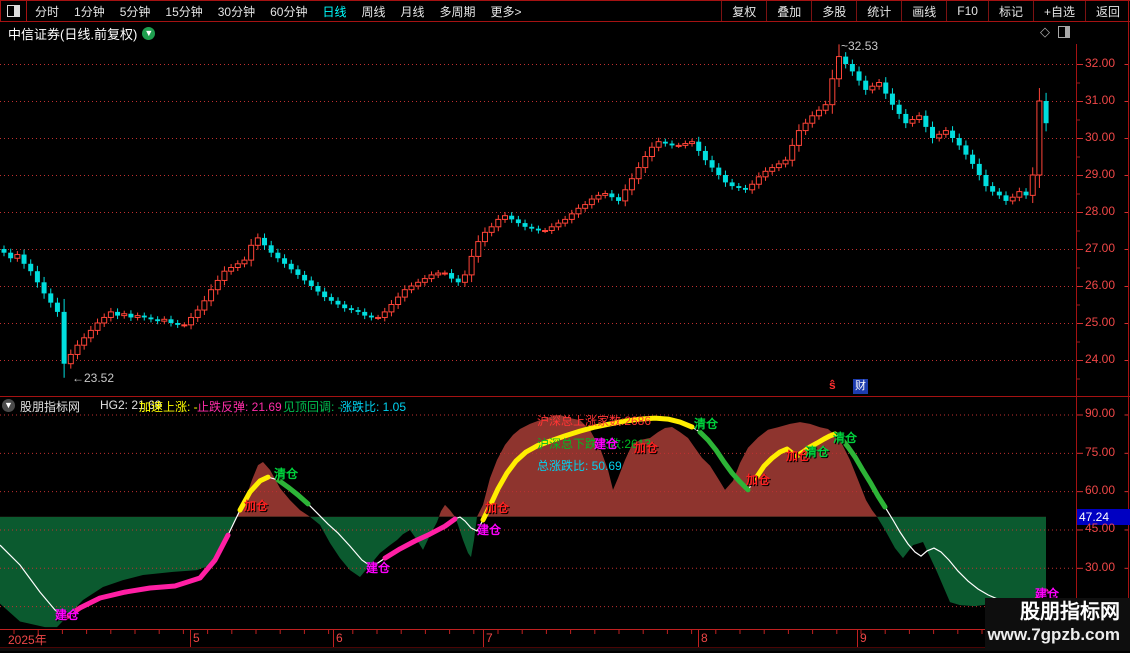 This screenshot has width=1130, height=653. What do you see at coordinates (1100, 63) in the screenshot?
I see `price-axis-label: 32.00` at bounding box center [1100, 63].